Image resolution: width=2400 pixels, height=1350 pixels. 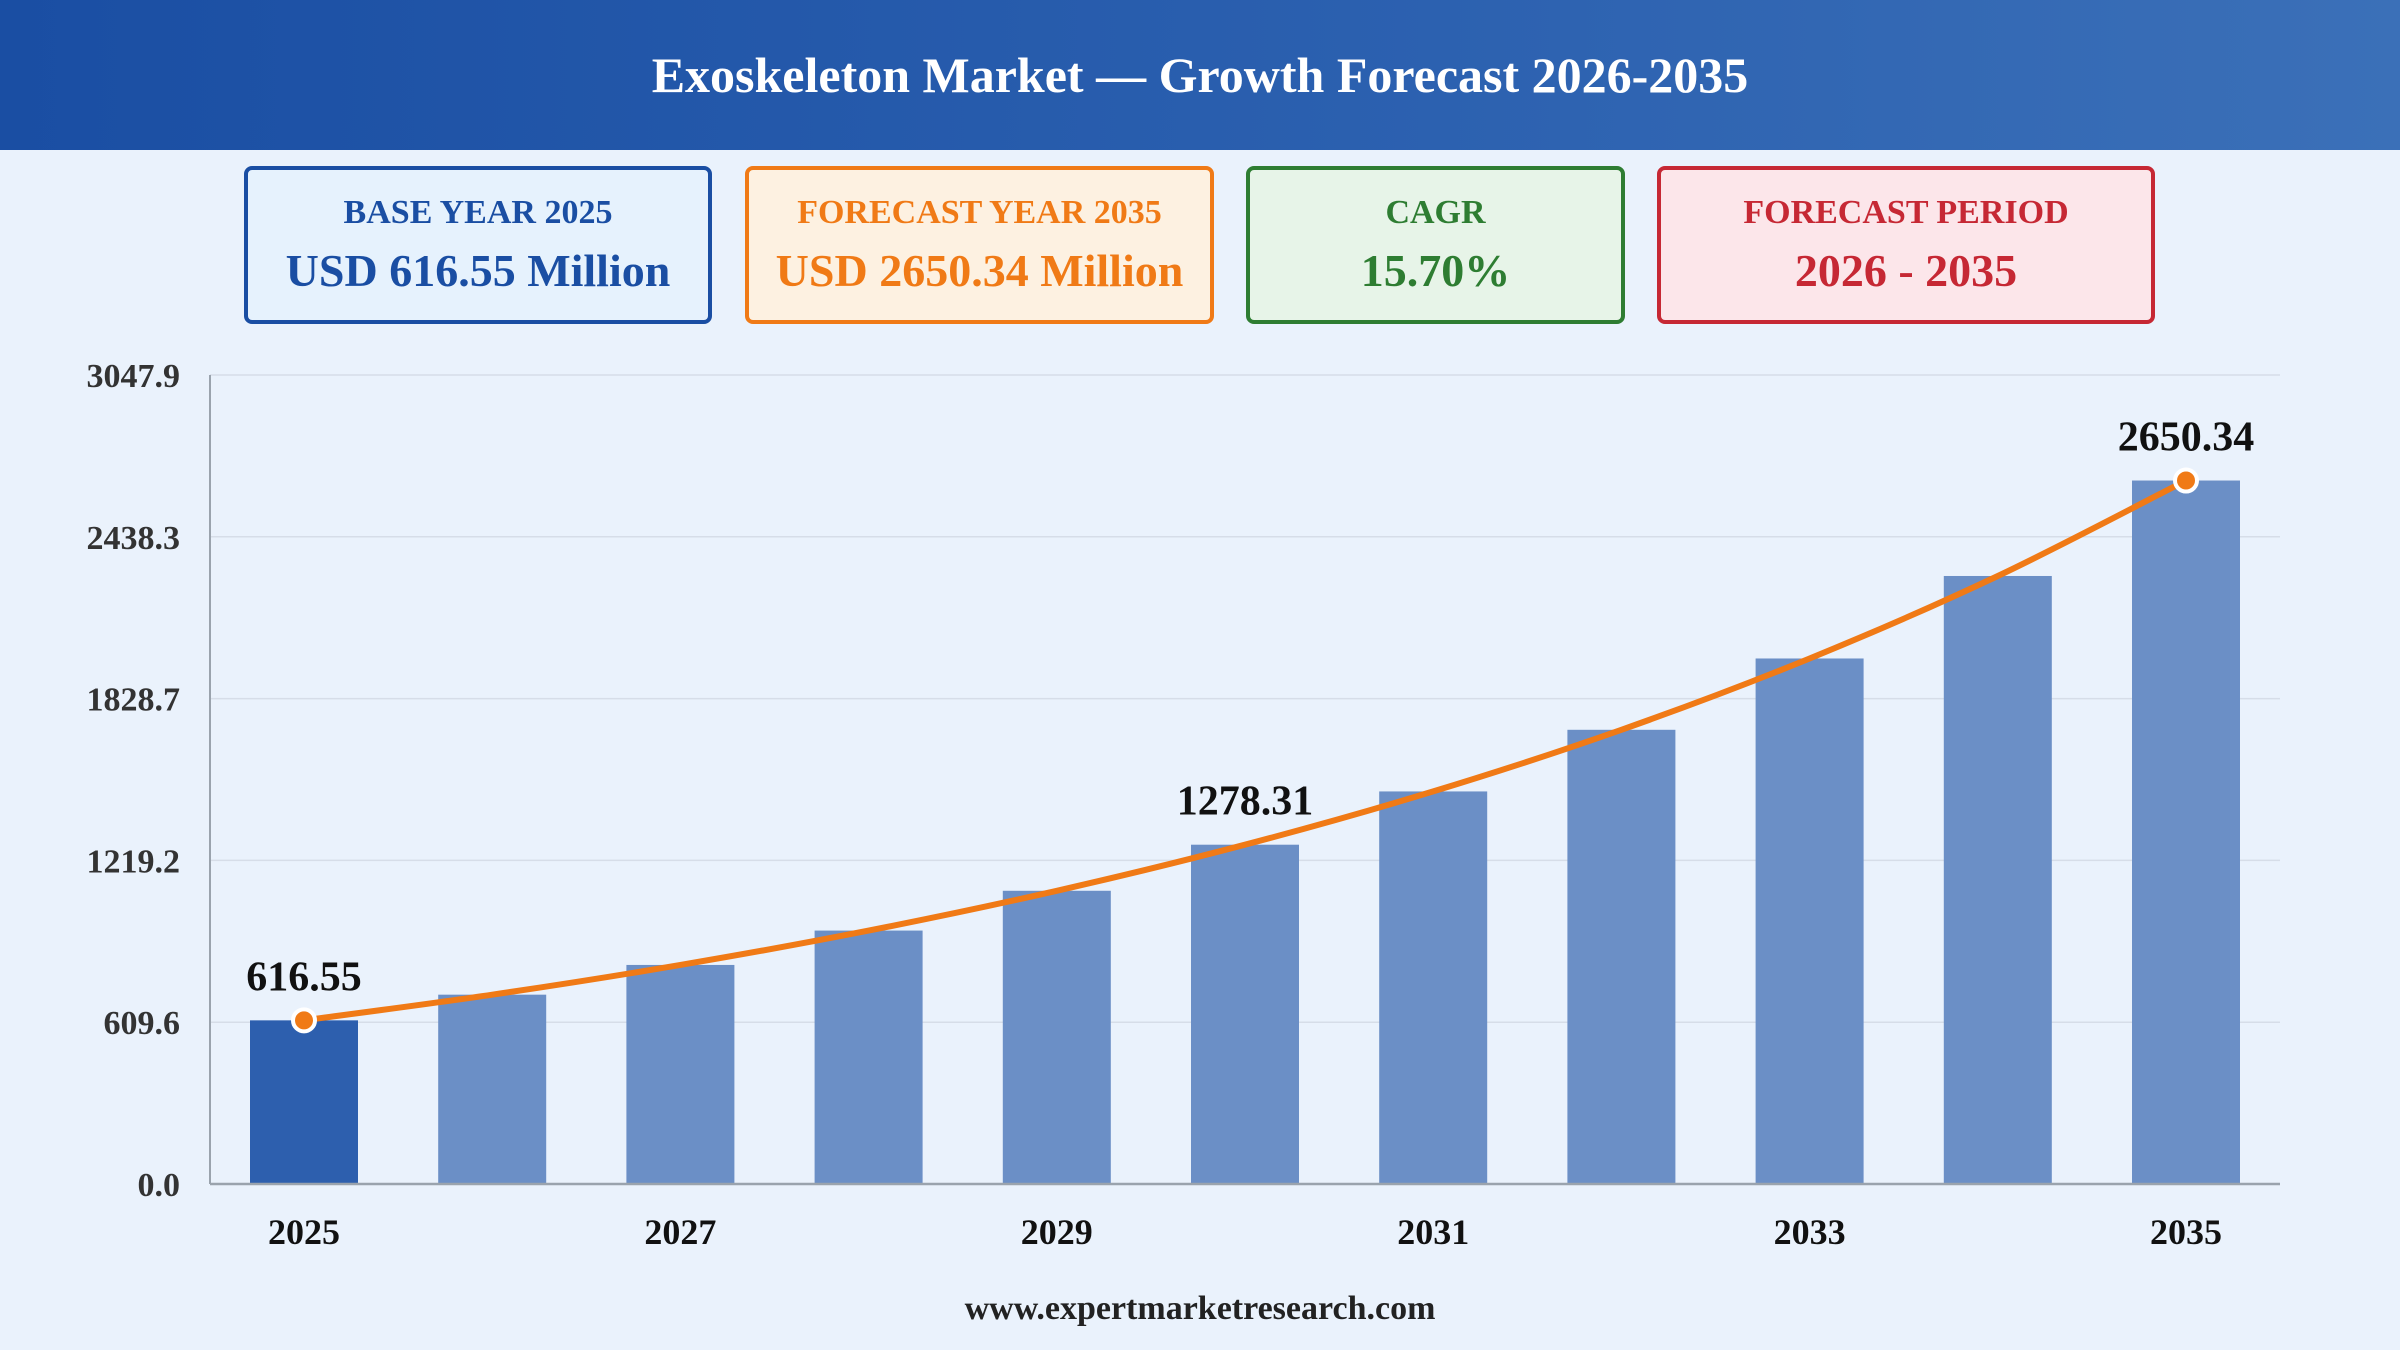 I want to click on cagr-value: 15.70%, so click(x=1435, y=270).